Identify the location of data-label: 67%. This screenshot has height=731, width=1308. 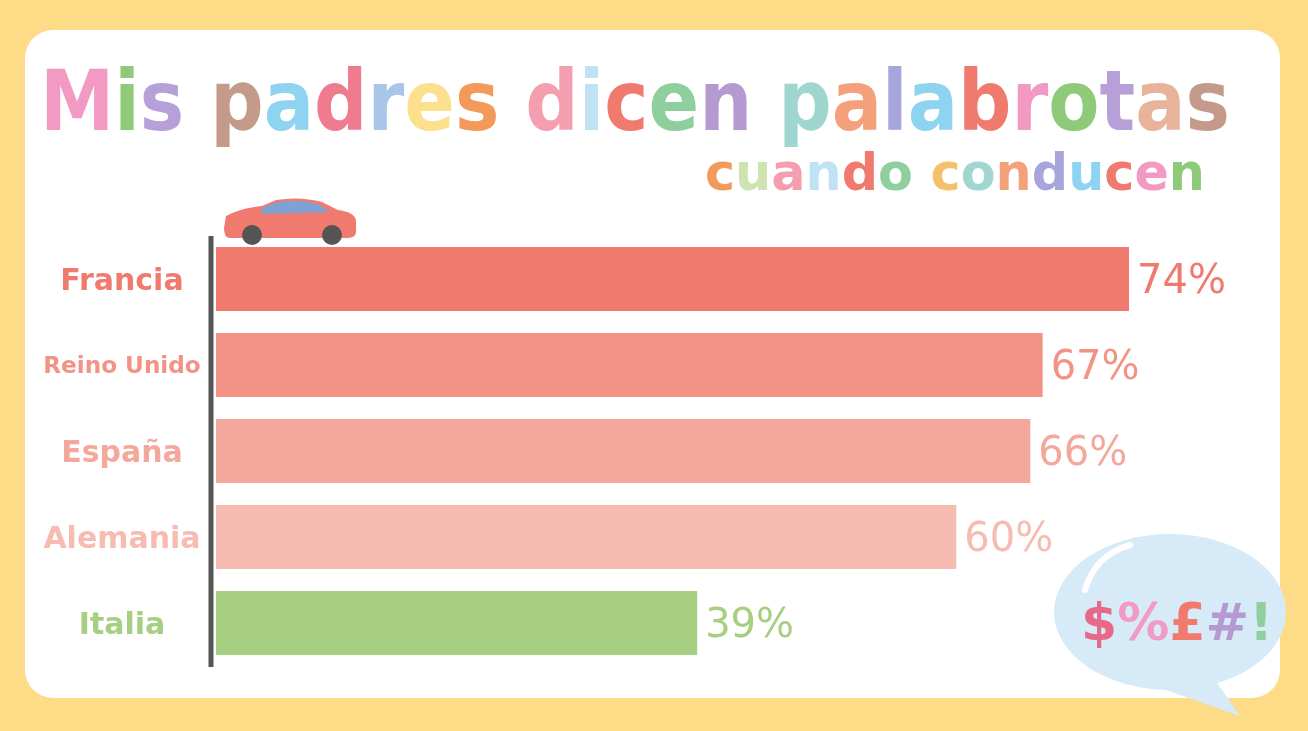
(1095, 365).